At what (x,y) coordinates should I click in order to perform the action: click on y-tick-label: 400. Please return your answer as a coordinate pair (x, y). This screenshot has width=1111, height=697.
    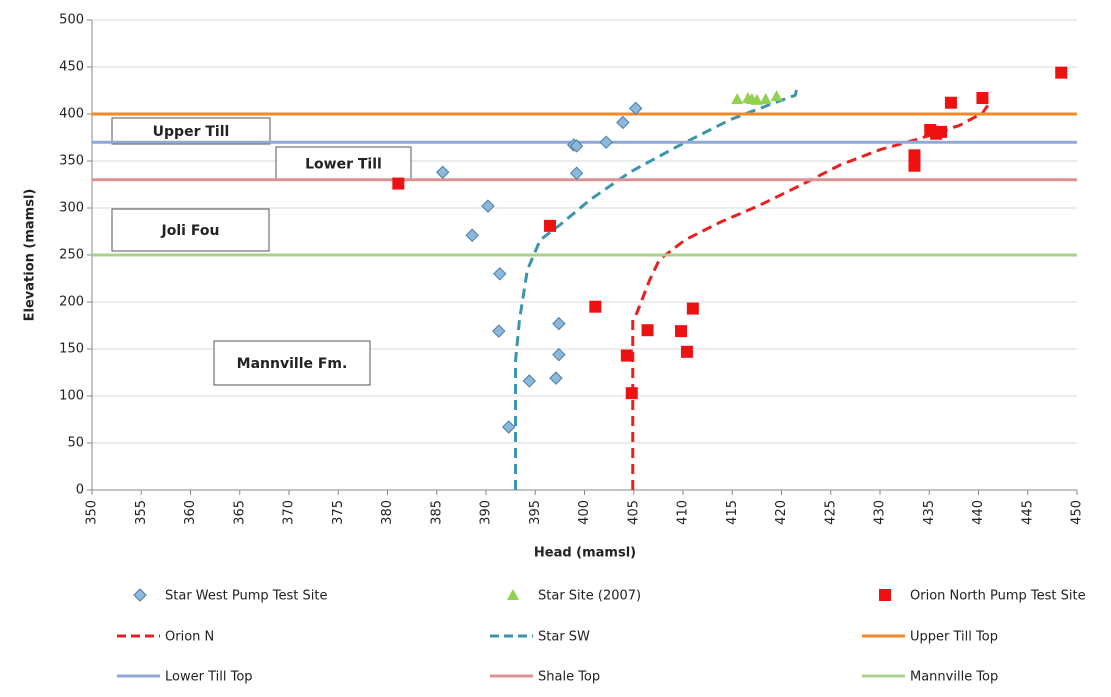
    Looking at the image, I should click on (71, 114).